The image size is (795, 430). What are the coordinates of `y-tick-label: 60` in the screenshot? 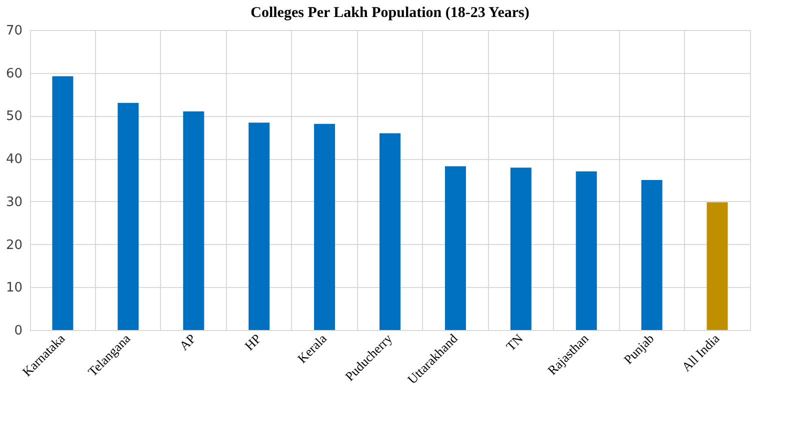 It's located at (14, 74).